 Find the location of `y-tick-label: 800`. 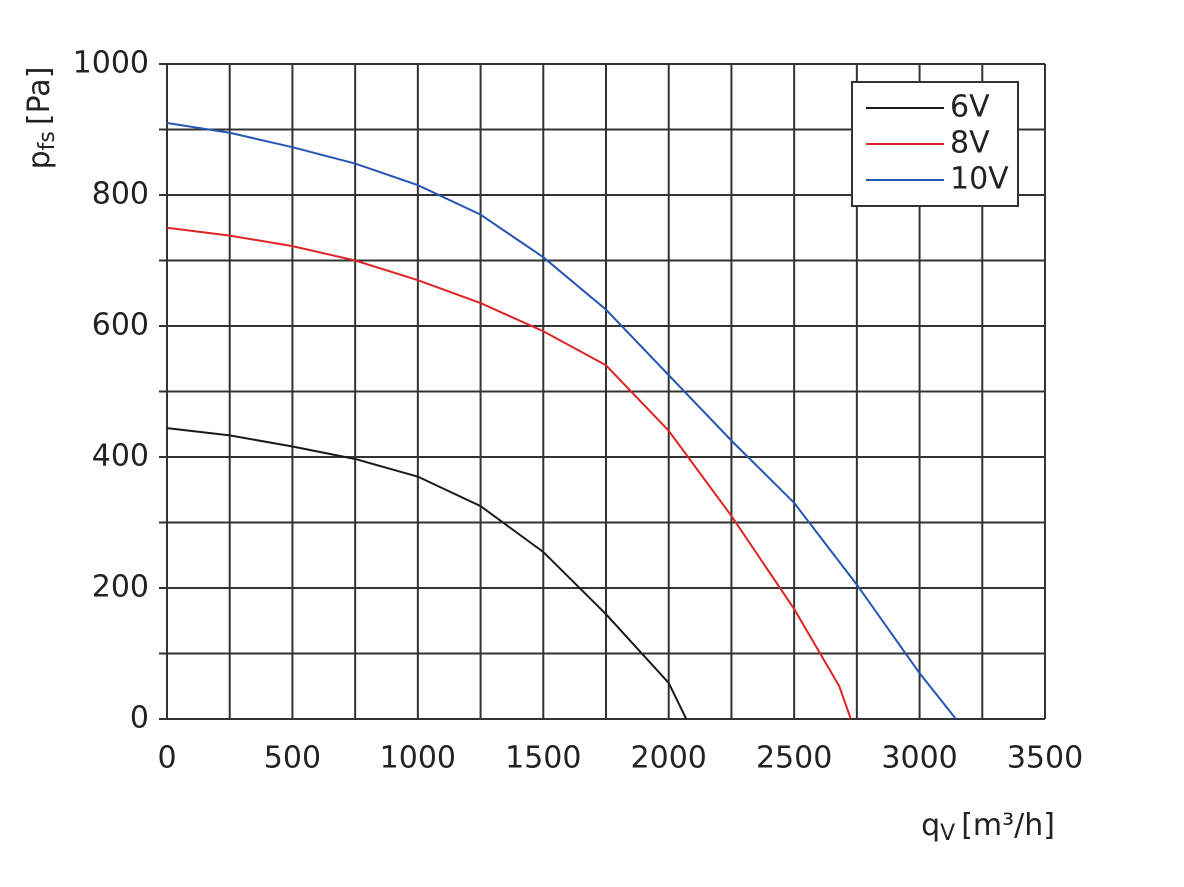

y-tick-label: 800 is located at coordinates (120, 194).